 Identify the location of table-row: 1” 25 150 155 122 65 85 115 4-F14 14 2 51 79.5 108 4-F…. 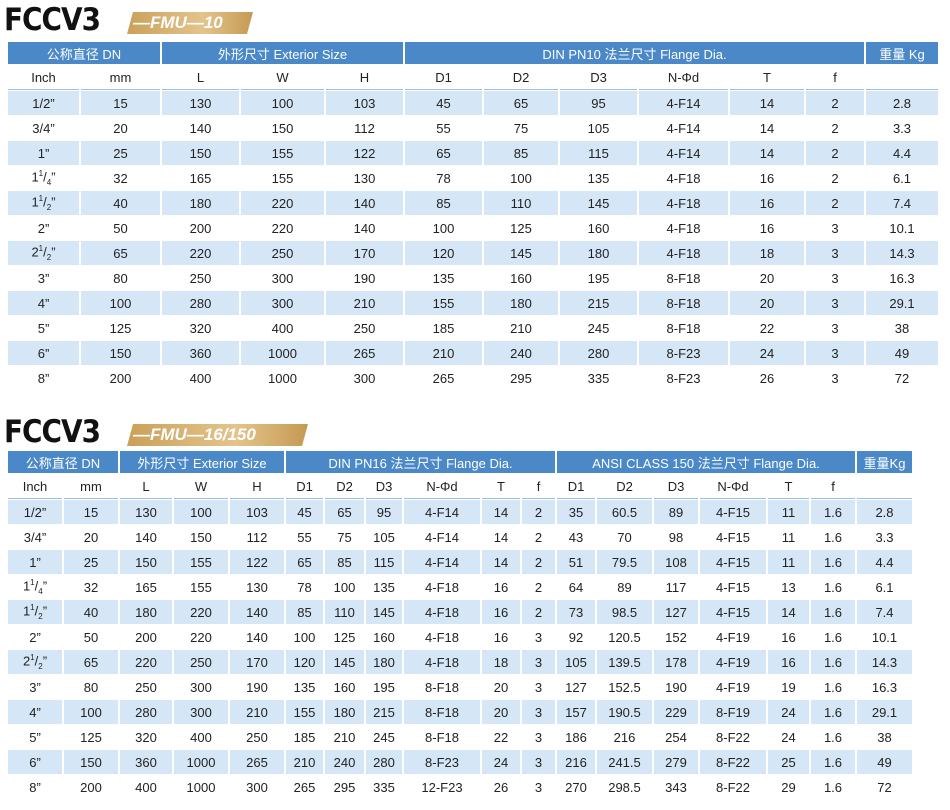
(460, 562).